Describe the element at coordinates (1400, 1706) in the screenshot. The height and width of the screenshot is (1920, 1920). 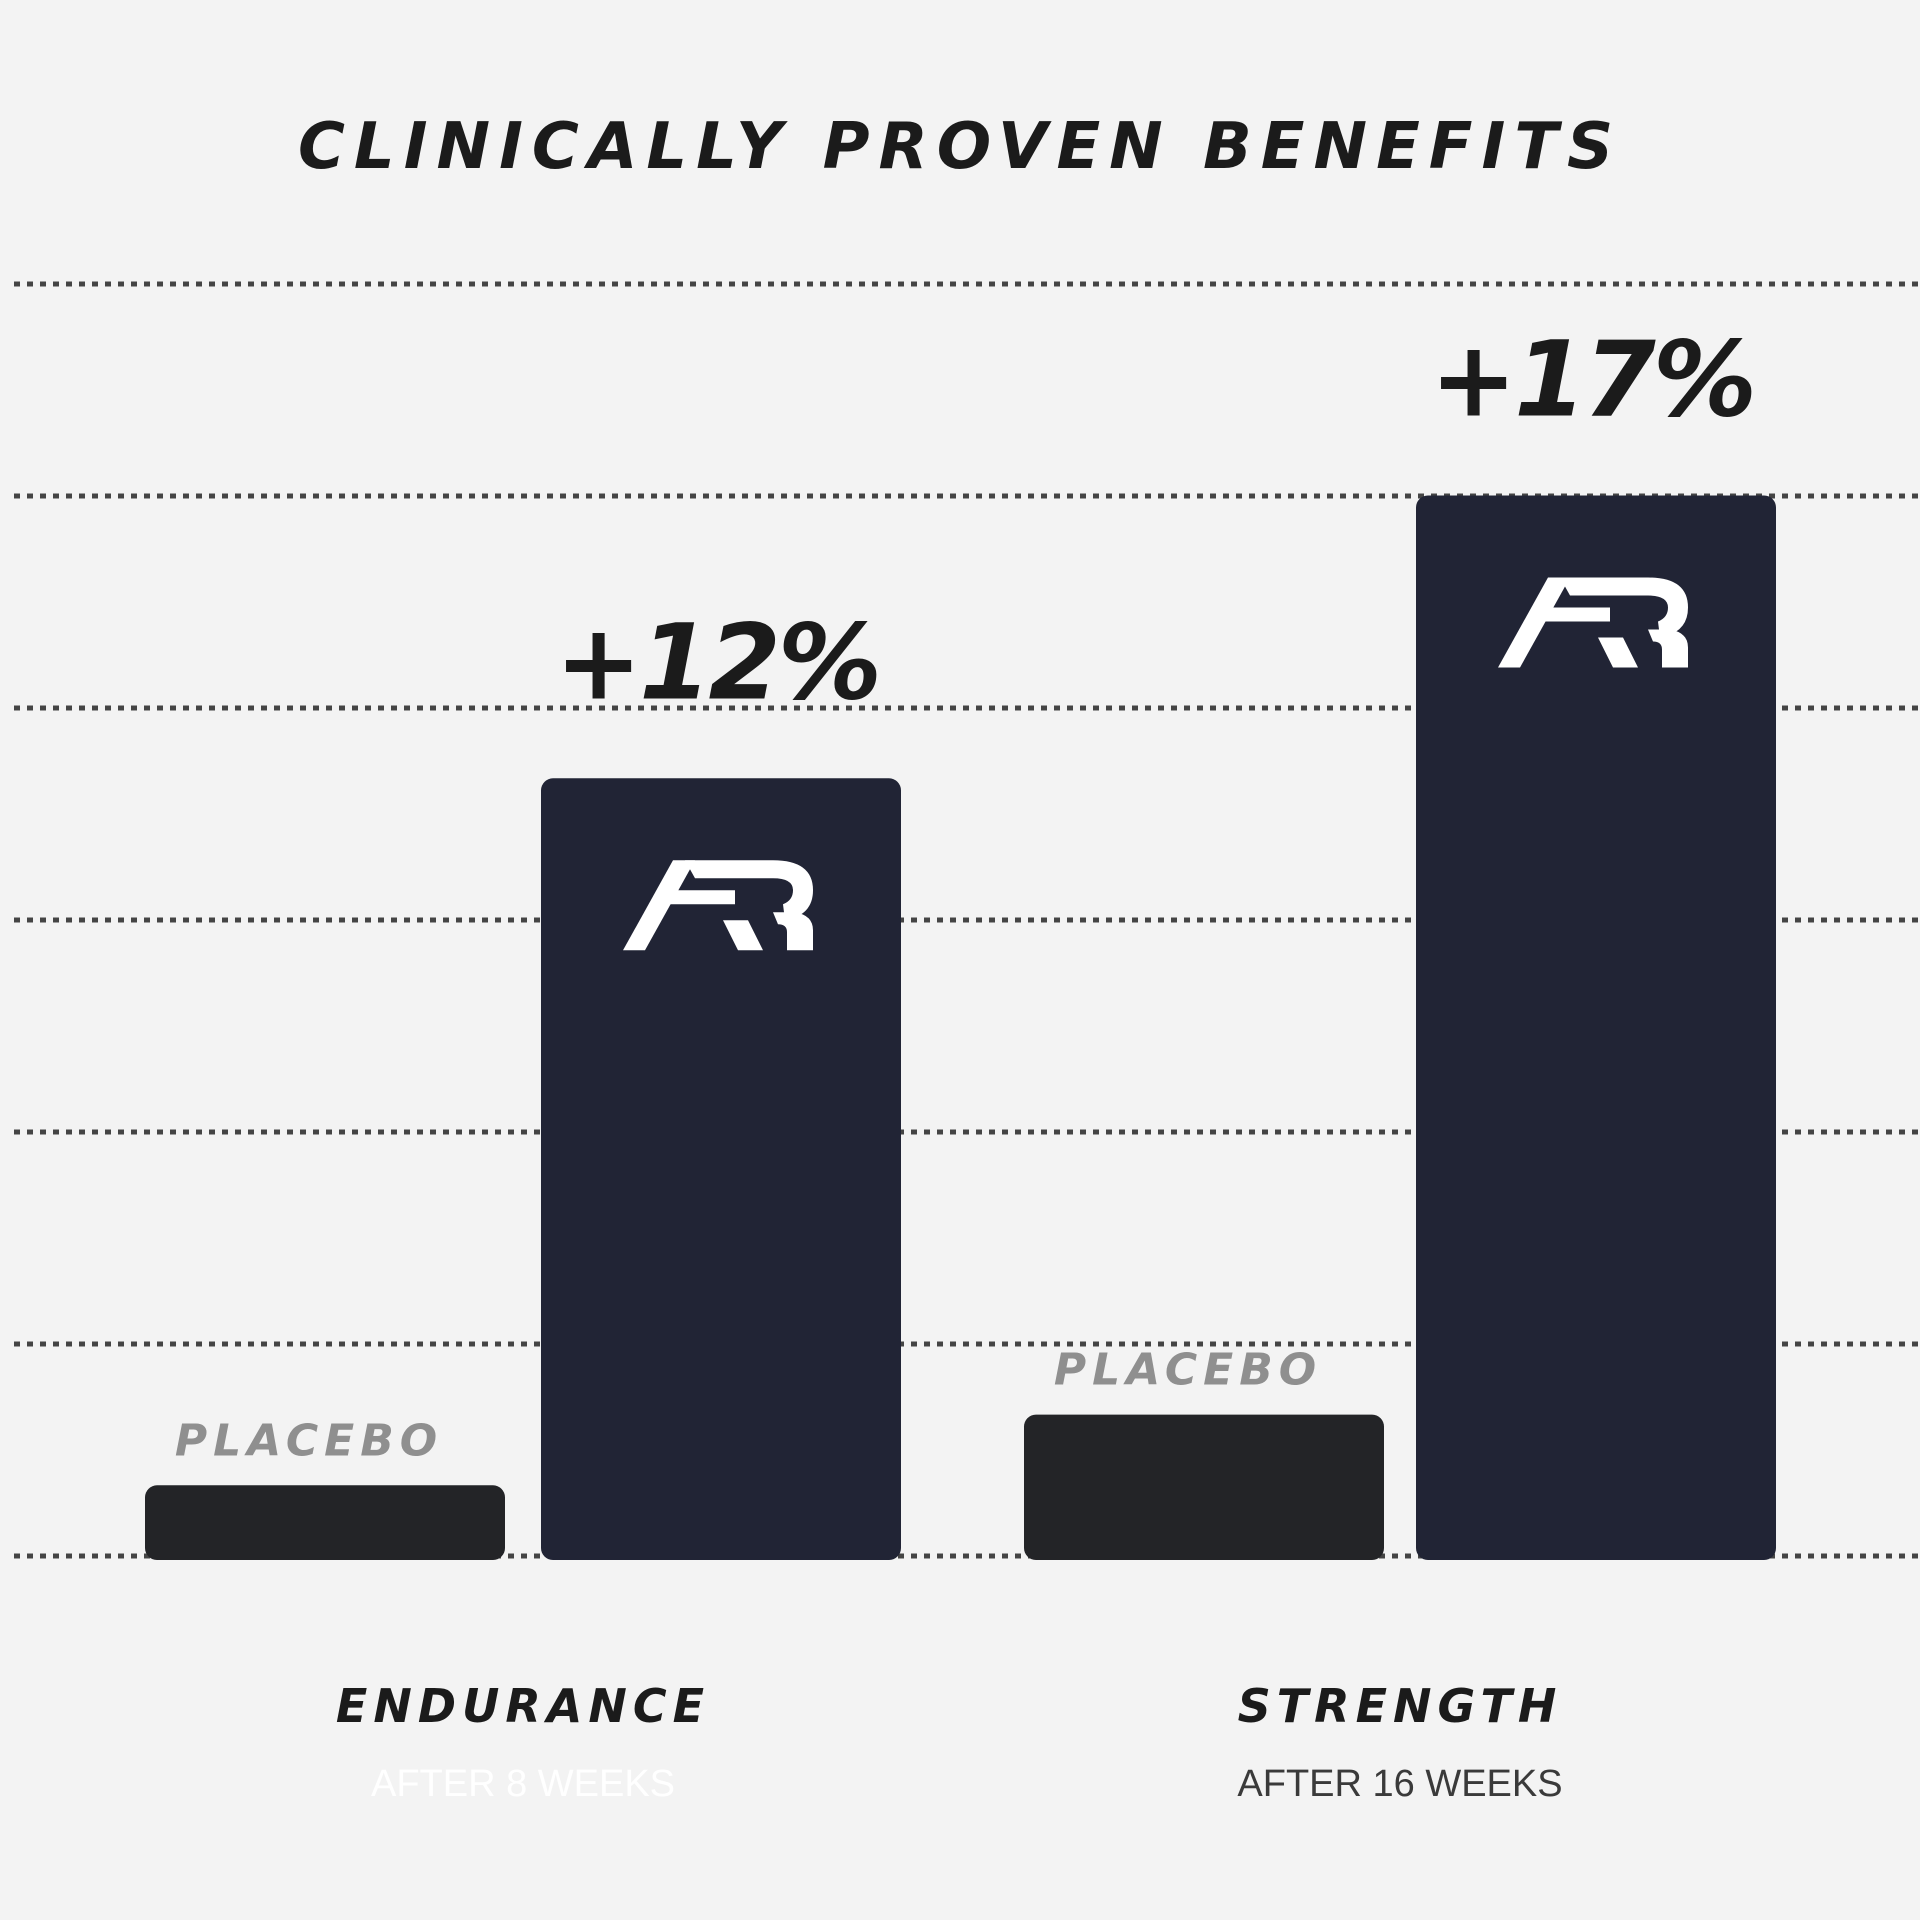
I see `category-label-strength: STRENGTH` at that location.